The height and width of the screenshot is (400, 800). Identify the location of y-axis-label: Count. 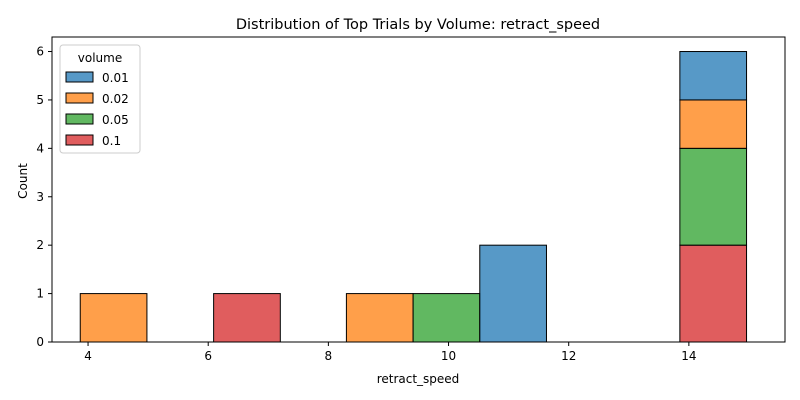
(23, 181).